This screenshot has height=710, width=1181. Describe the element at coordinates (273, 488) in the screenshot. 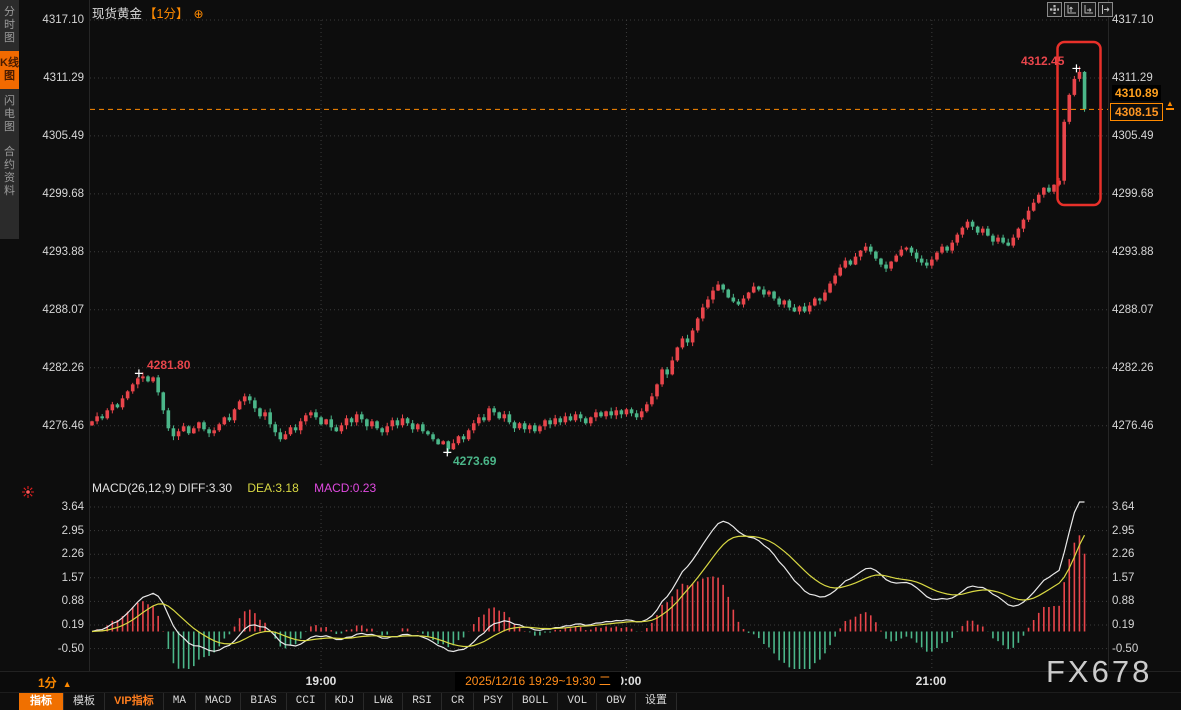

I see `macd-dea-value: DEA:3.18` at that location.